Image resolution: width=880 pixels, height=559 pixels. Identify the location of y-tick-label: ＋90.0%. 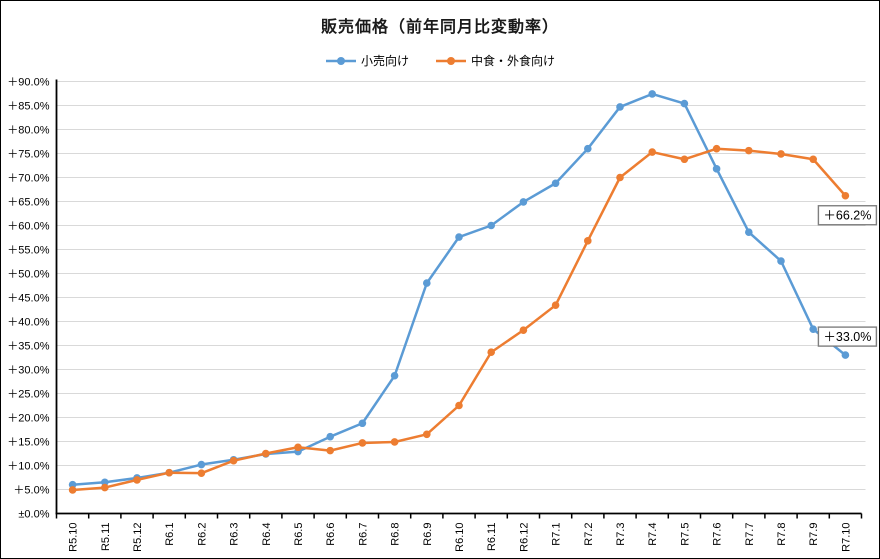
(28, 83).